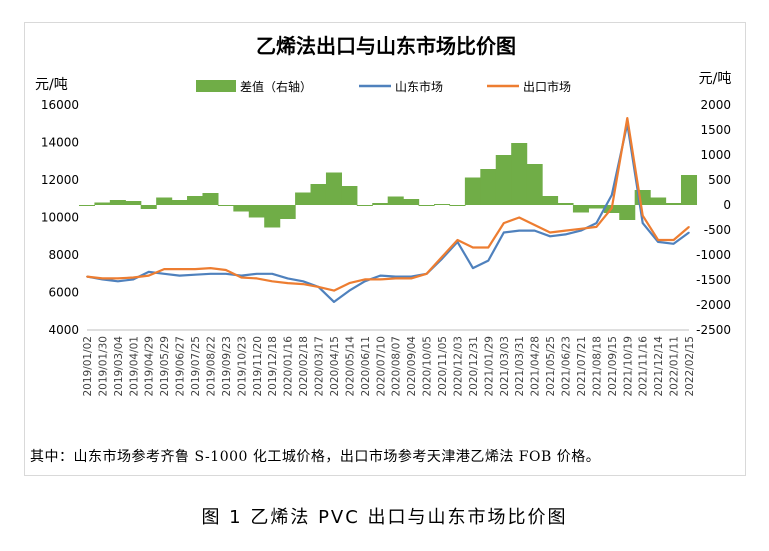 The width and height of the screenshot is (769, 551). Describe the element at coordinates (397, 366) in the screenshot. I see `x-tick-label: 2020/08/07` at that location.